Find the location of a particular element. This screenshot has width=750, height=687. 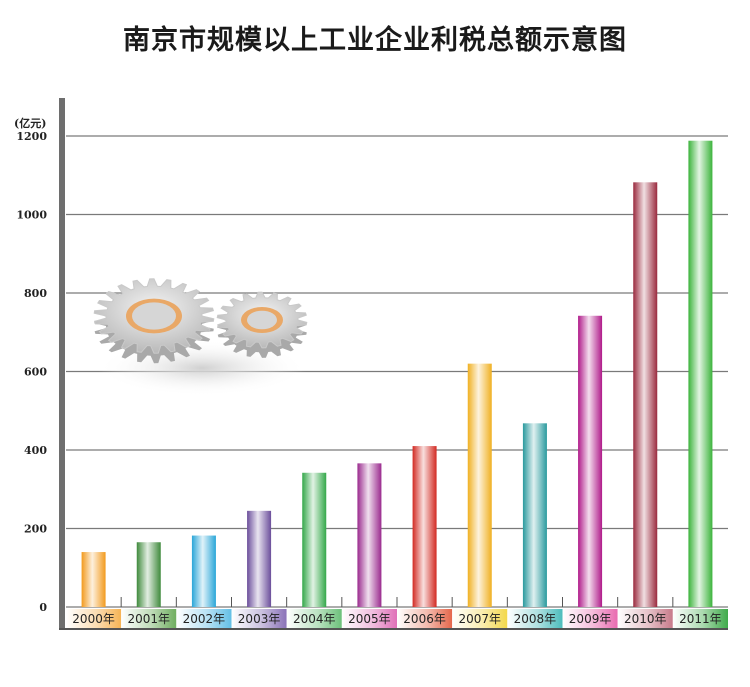

x-tick-label: 2003年 is located at coordinates (259, 619).